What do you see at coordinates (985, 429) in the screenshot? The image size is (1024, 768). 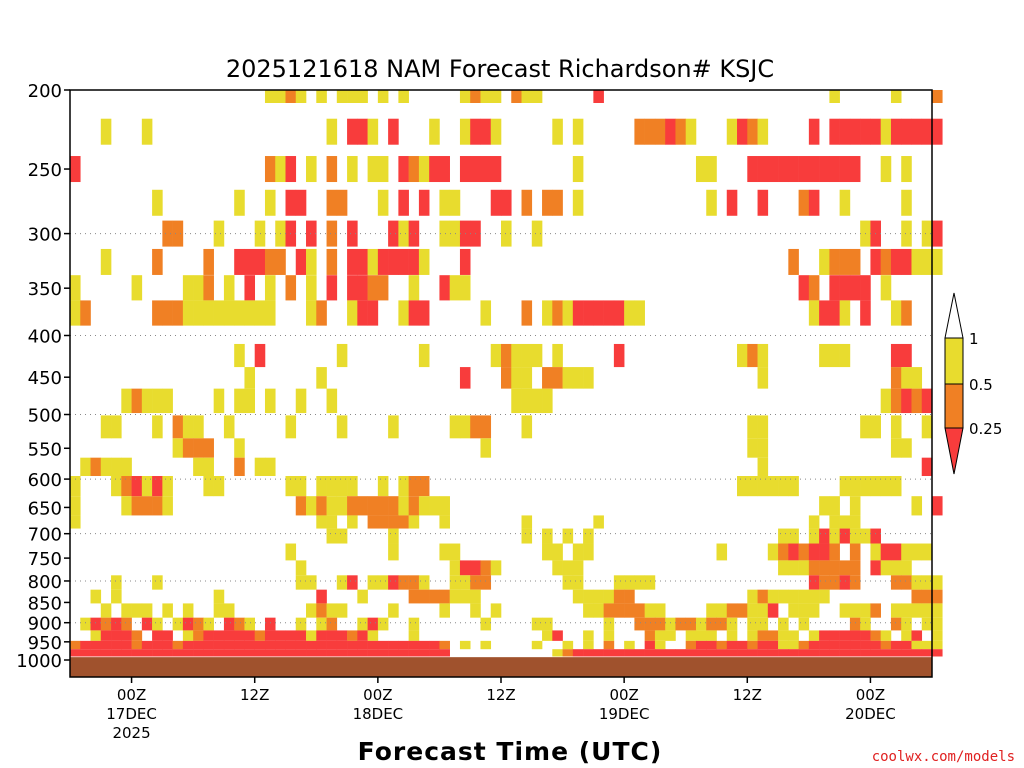 I see `legend-label: 0.25` at bounding box center [985, 429].